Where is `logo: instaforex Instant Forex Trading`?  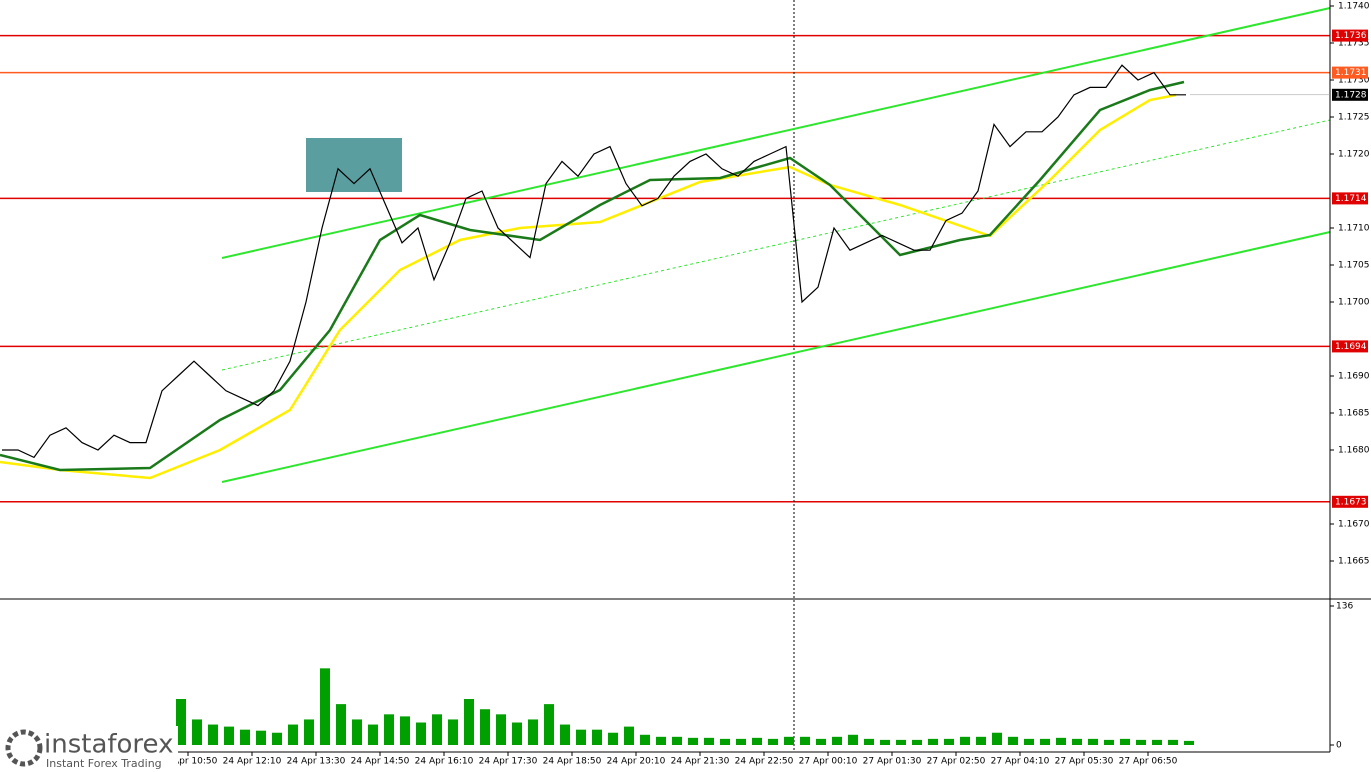 logo: instaforex Instant Forex Trading is located at coordinates (89, 749).